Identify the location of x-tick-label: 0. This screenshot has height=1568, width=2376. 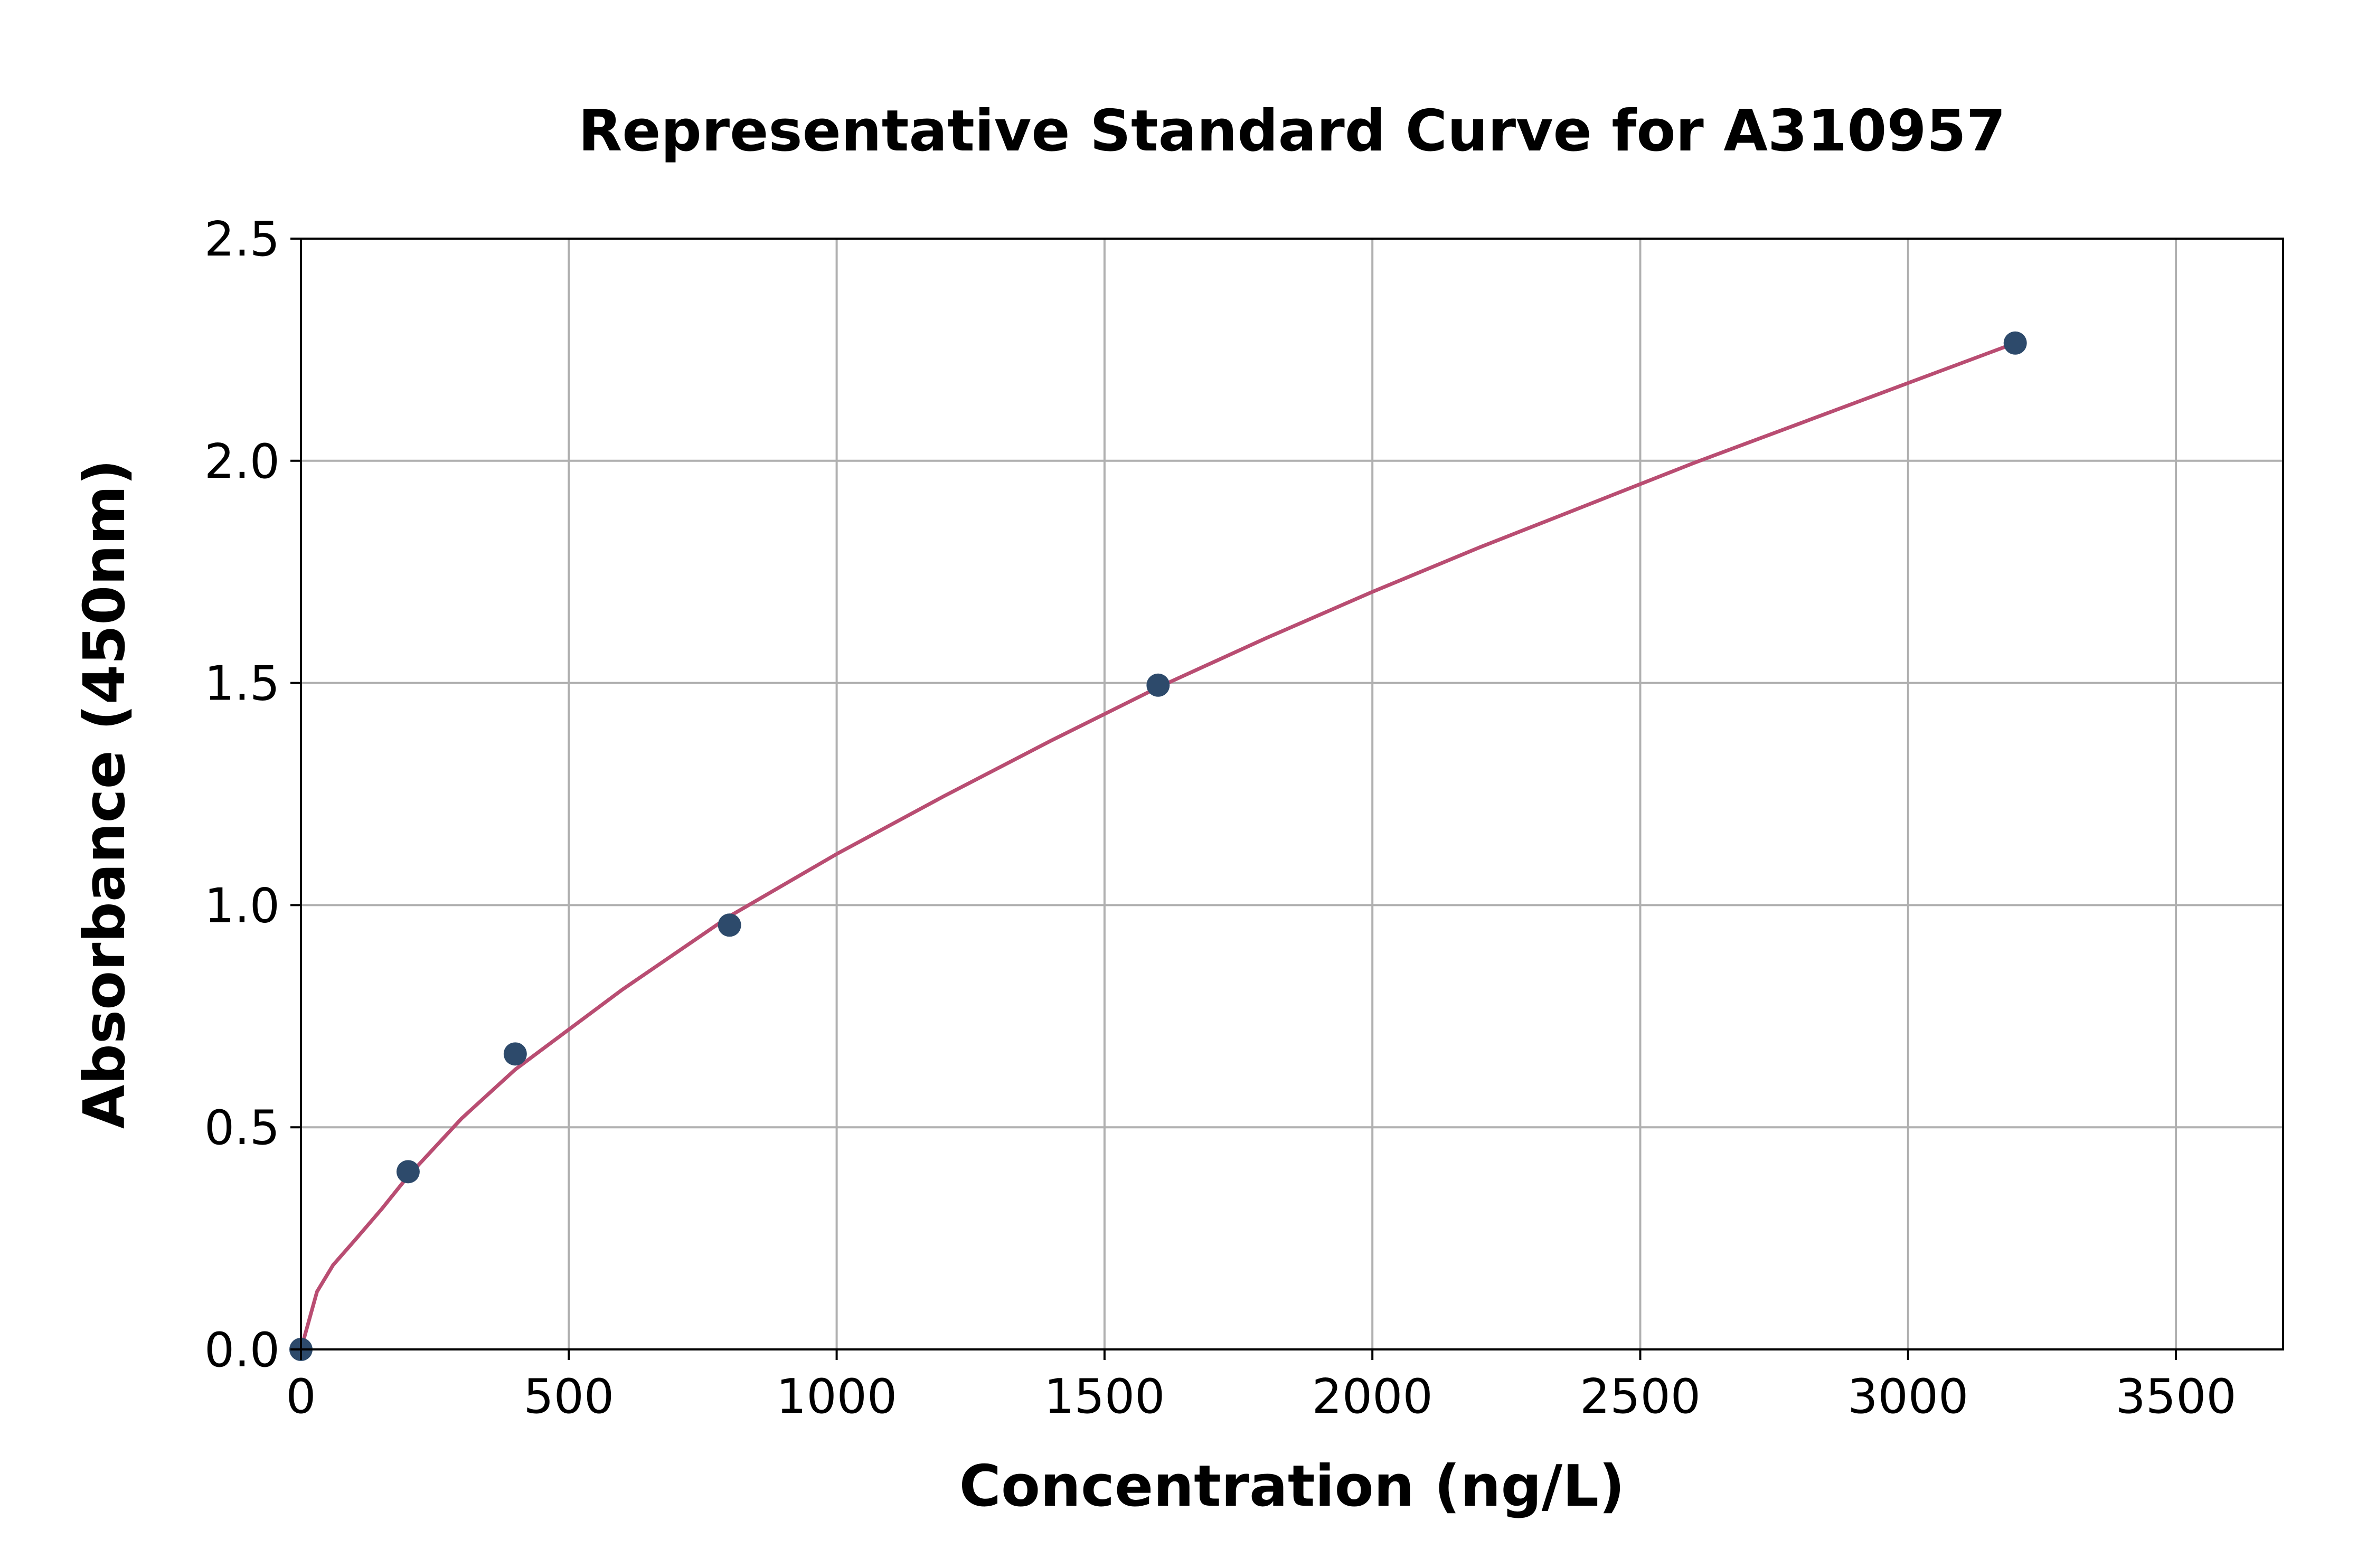
(301, 1396).